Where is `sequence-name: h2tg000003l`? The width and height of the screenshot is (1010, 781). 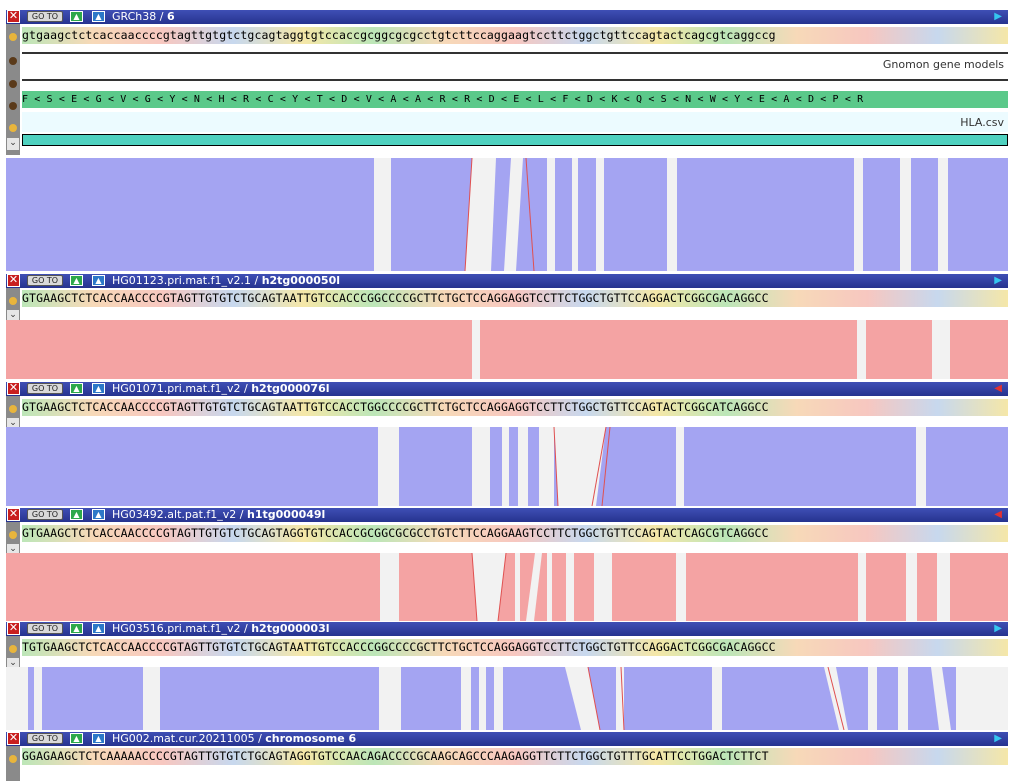 sequence-name: h2tg000003l is located at coordinates (290, 628).